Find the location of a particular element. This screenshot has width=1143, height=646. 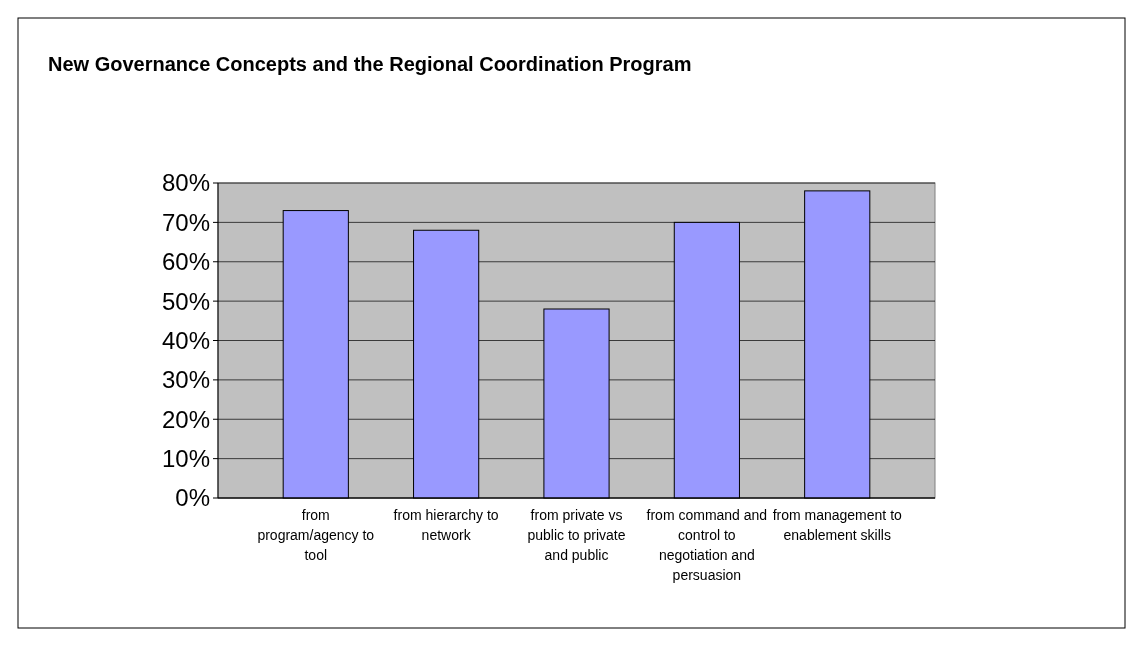

y-tick-label: 50% is located at coordinates (185, 301).